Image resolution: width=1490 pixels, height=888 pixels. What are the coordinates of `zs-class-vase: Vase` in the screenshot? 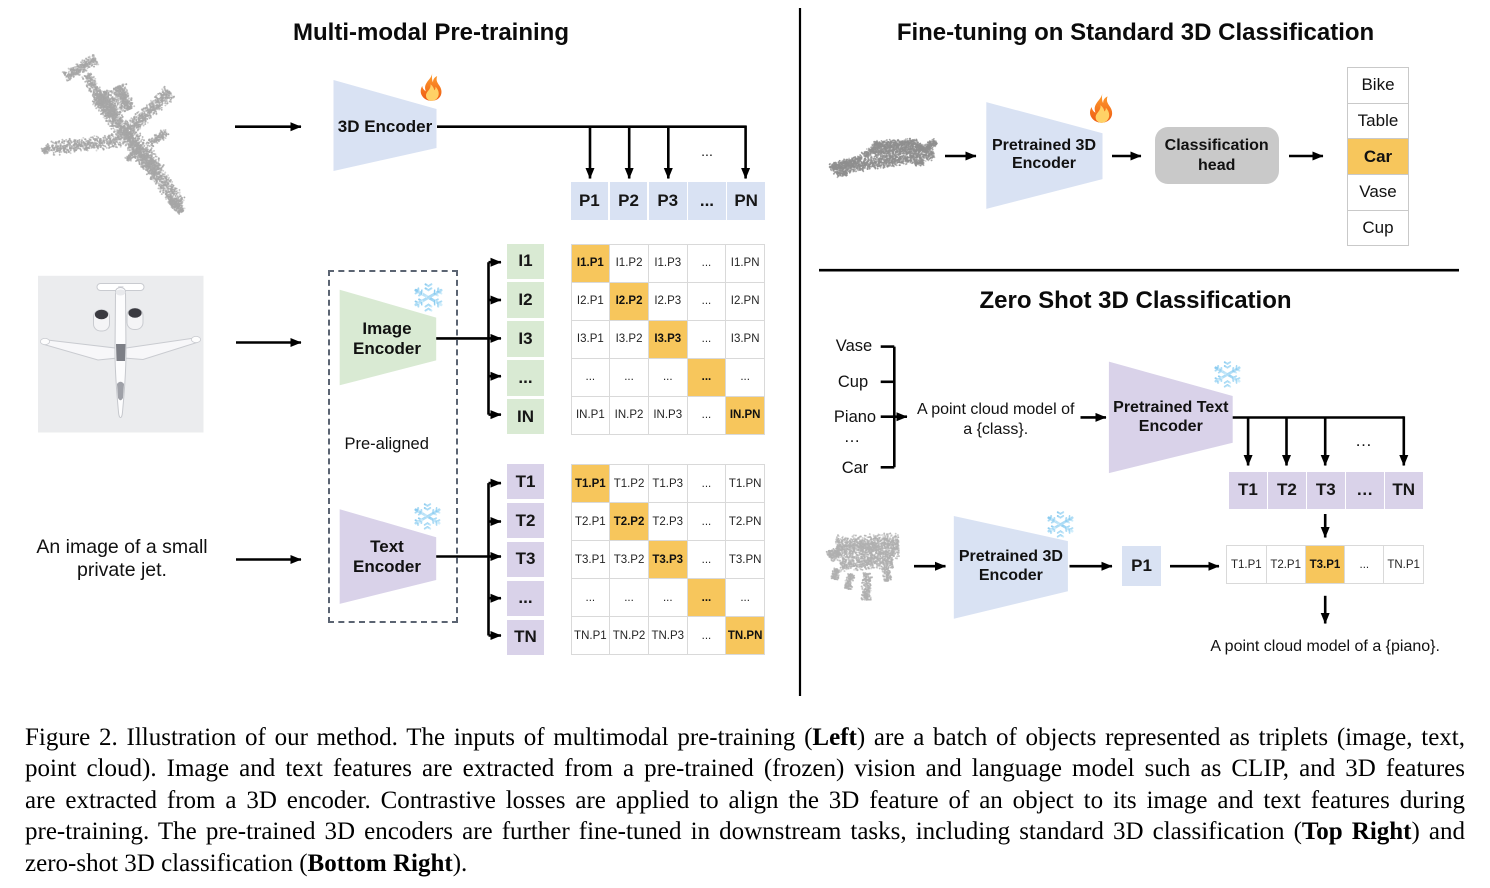 It's located at (854, 346).